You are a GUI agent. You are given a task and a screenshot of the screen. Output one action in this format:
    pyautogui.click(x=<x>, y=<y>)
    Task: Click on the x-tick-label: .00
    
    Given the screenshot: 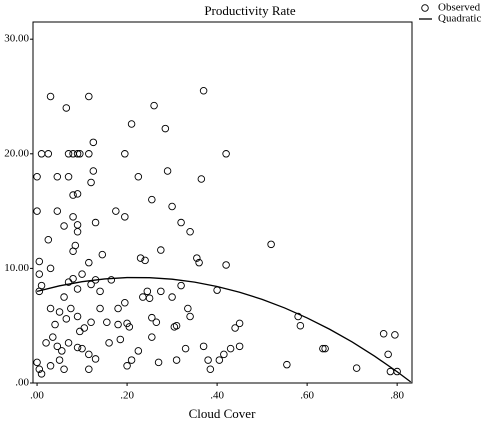 What is the action you would take?
    pyautogui.click(x=37, y=396)
    